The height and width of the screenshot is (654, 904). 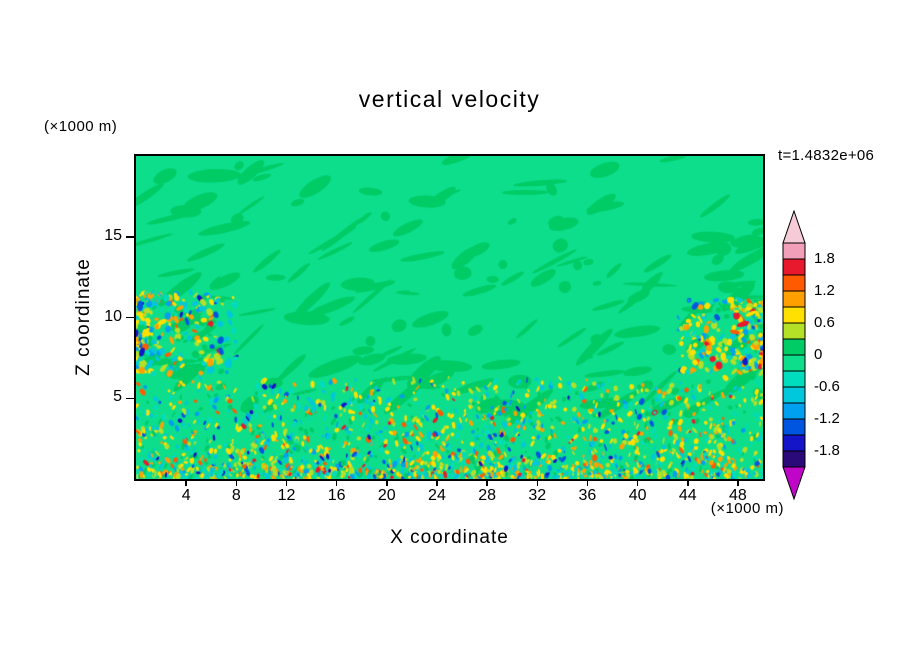 I want to click on colorbar-top-arrow, so click(x=794, y=227).